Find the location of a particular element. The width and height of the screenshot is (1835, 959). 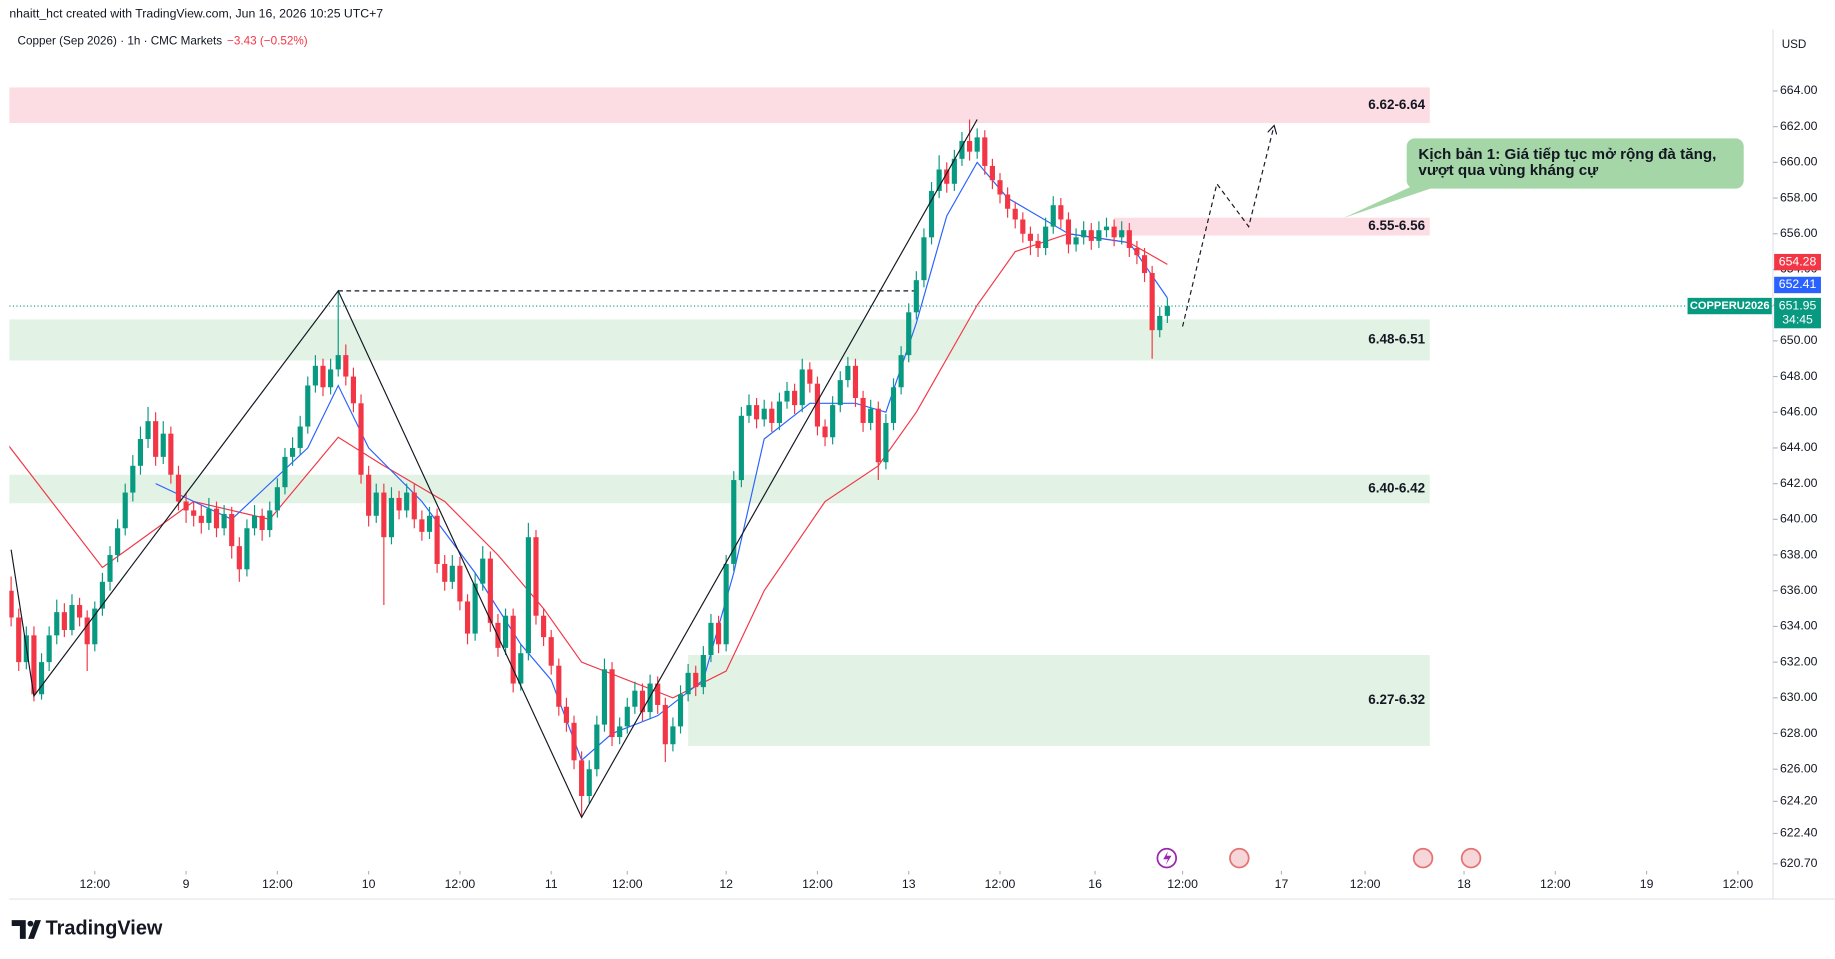

y-tick-label: 638.00 is located at coordinates (1799, 554).